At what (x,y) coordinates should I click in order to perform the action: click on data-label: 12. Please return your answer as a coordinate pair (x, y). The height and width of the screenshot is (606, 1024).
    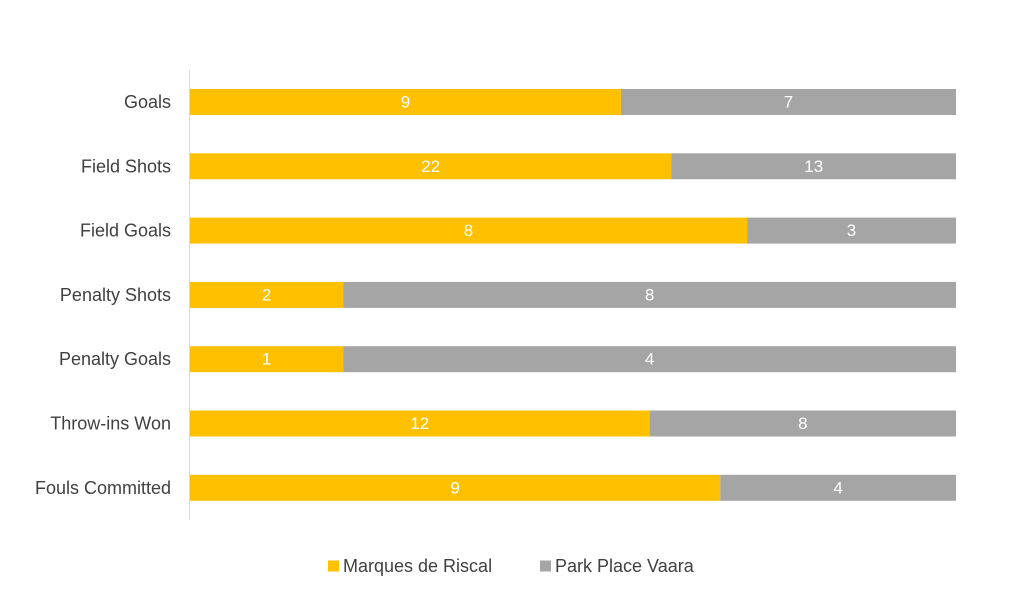
    Looking at the image, I should click on (419, 423).